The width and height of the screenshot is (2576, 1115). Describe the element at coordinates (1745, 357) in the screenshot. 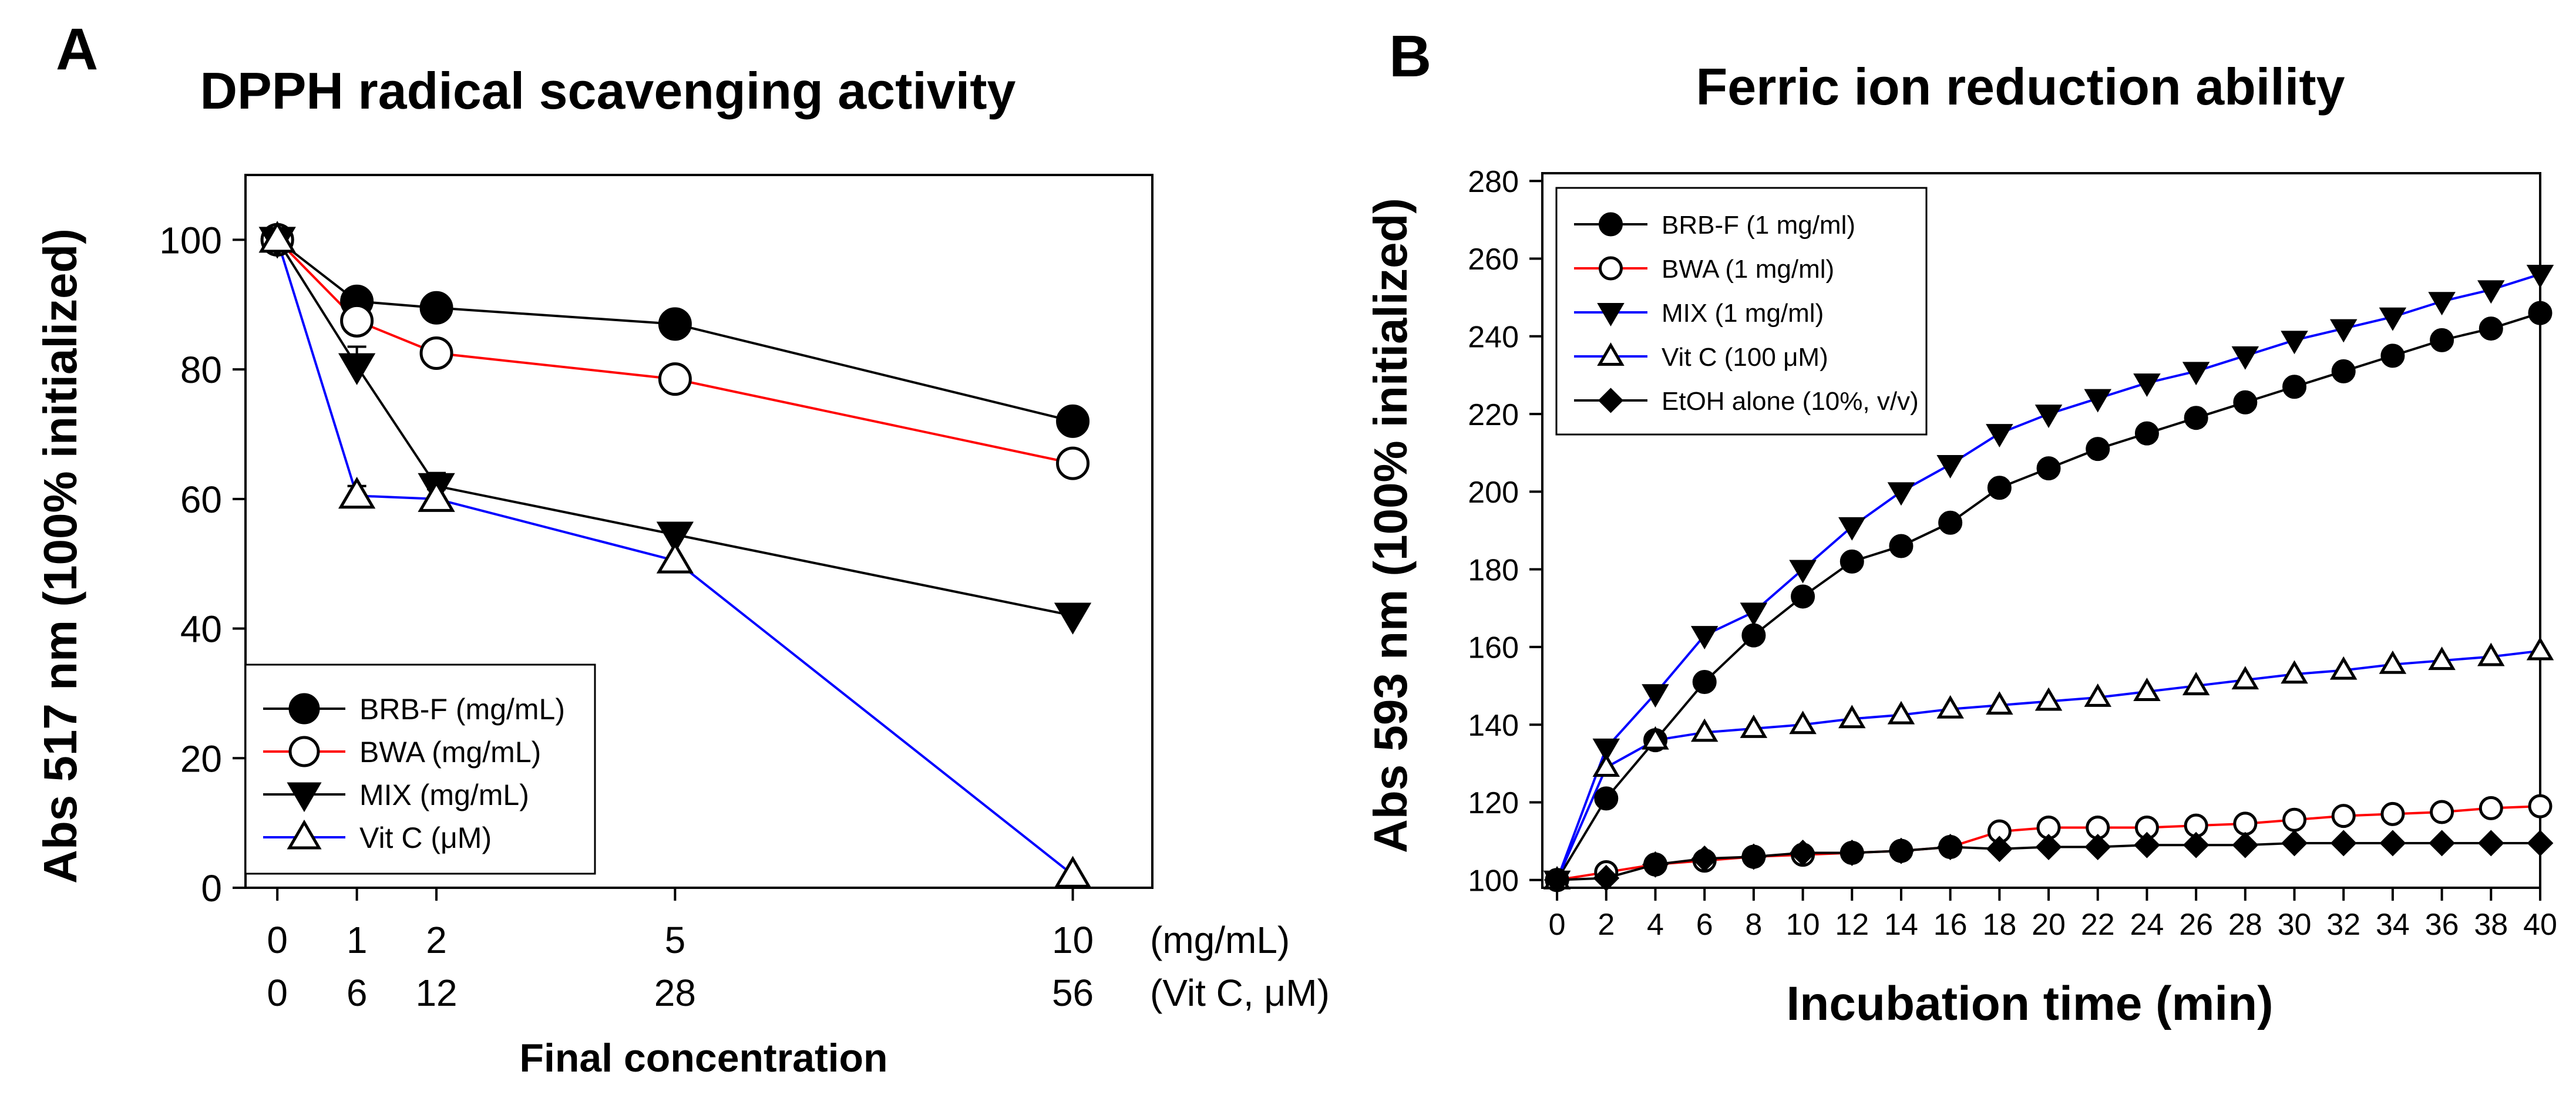

I see `legend-label: Vit C (100 μM)` at that location.